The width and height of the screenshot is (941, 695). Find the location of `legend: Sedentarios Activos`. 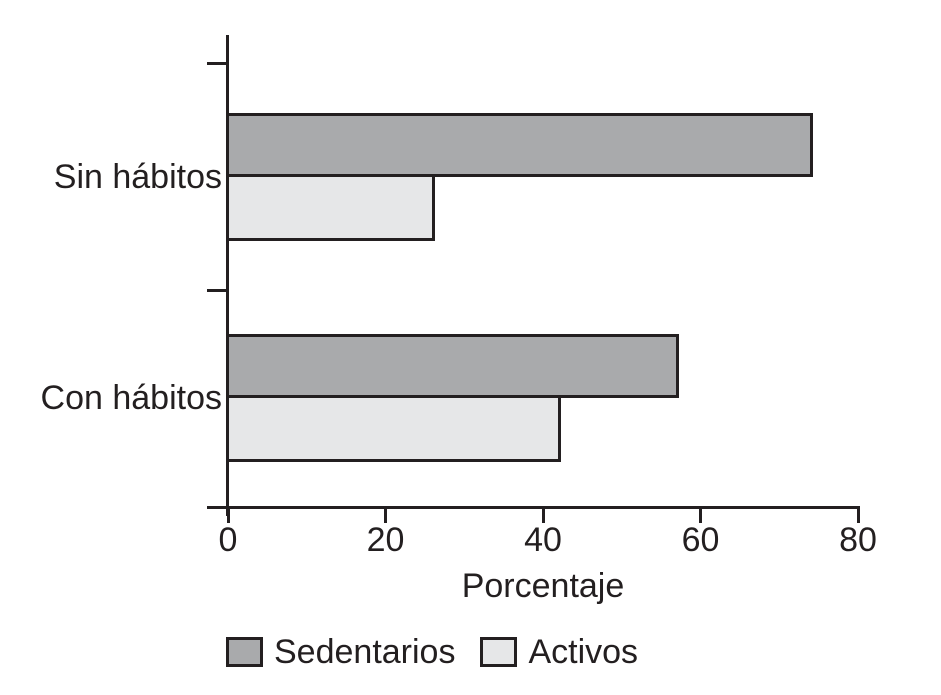

legend: Sedentarios Activos is located at coordinates (432, 652).